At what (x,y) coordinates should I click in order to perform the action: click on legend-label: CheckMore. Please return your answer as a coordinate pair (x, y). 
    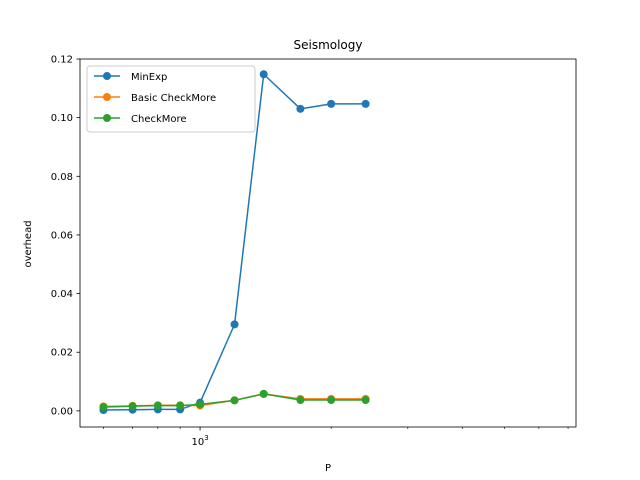
    Looking at the image, I should click on (159, 119).